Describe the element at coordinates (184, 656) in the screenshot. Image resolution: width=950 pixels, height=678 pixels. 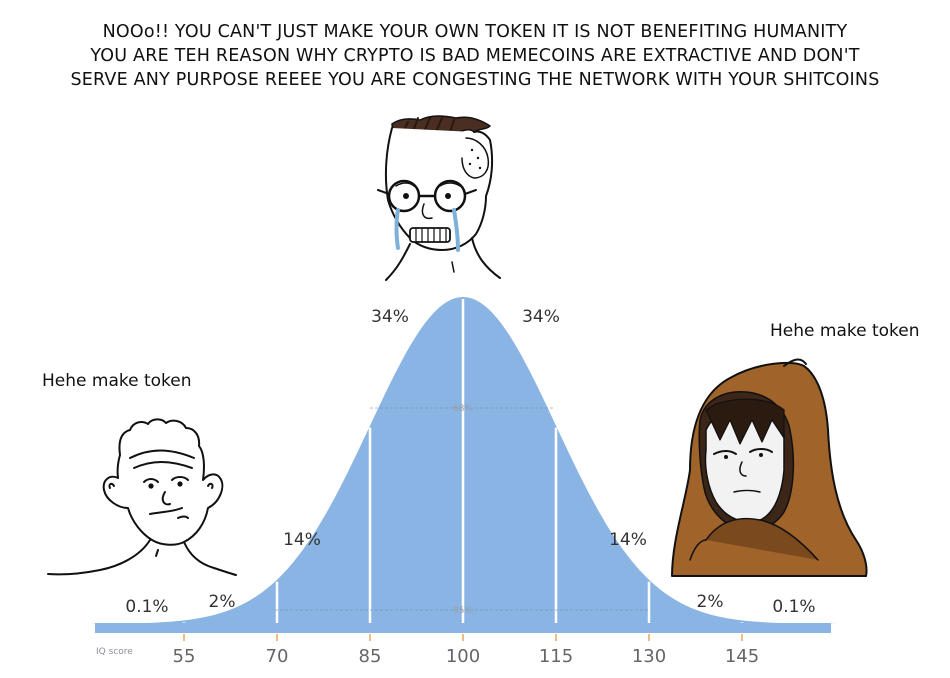
I see `tick-label-55: 55` at that location.